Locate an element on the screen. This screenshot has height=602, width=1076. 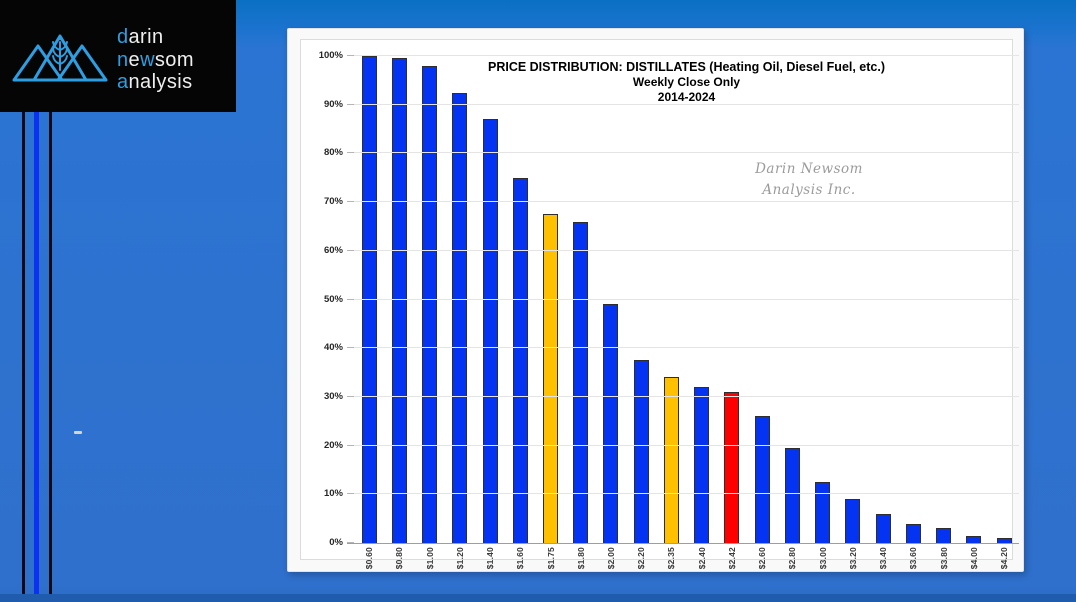
x-axis-label: $1.00 is located at coordinates (429, 558).